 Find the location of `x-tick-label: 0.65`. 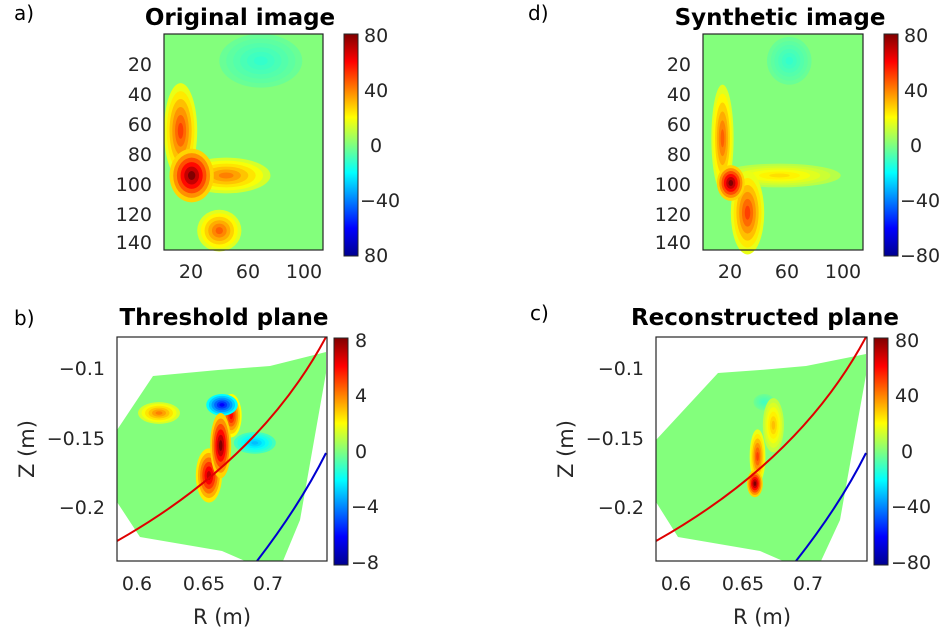

x-tick-label: 0.65 is located at coordinates (204, 584).